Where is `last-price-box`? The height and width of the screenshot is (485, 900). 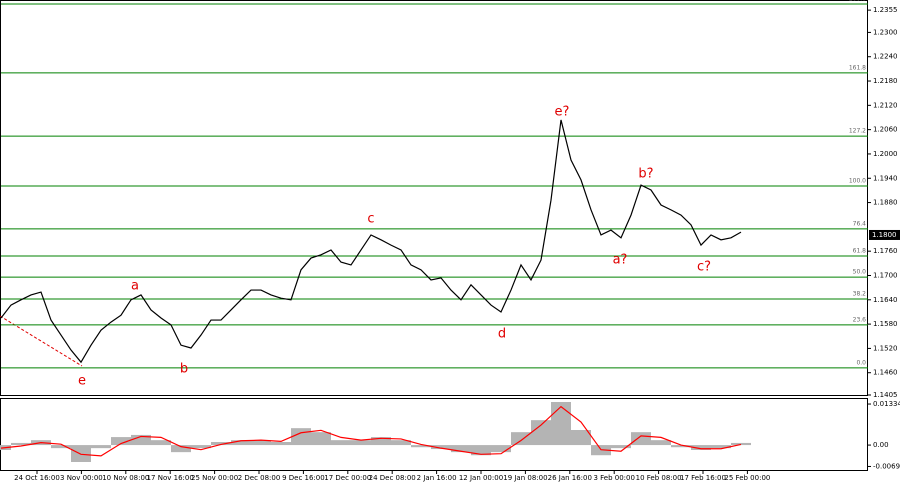
last-price-box is located at coordinates (884, 234).